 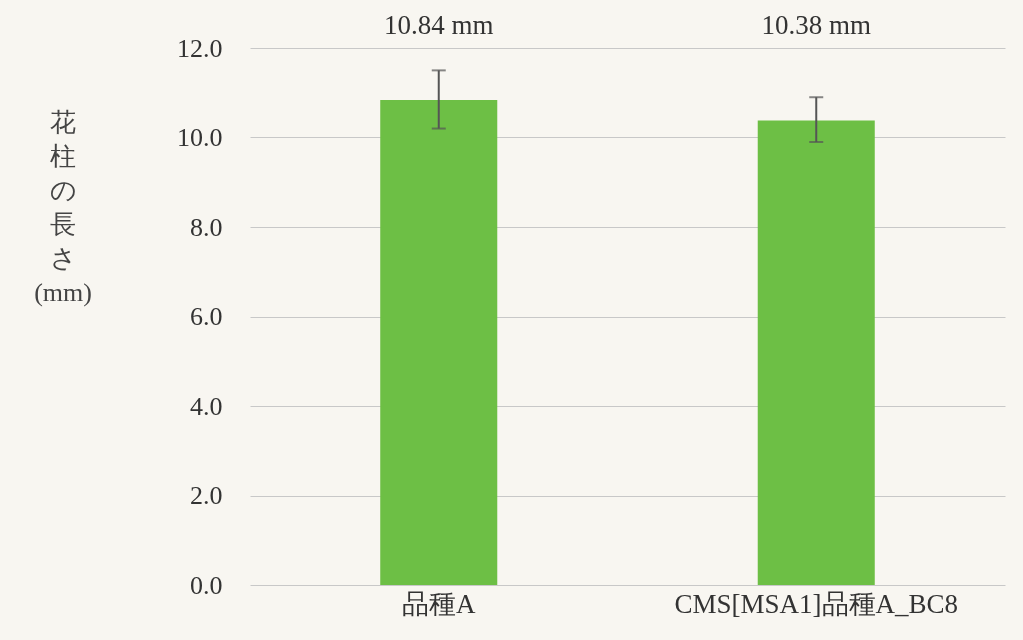 I want to click on x-tick-label: CMS[MSA1]品種A_BC8, so click(x=816, y=603).